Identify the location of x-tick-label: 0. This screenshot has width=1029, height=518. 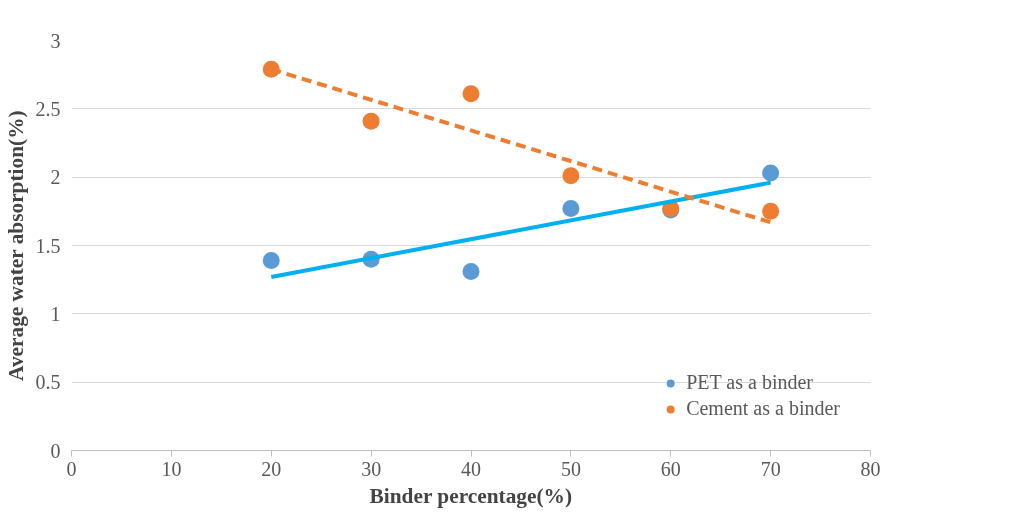
(71, 468).